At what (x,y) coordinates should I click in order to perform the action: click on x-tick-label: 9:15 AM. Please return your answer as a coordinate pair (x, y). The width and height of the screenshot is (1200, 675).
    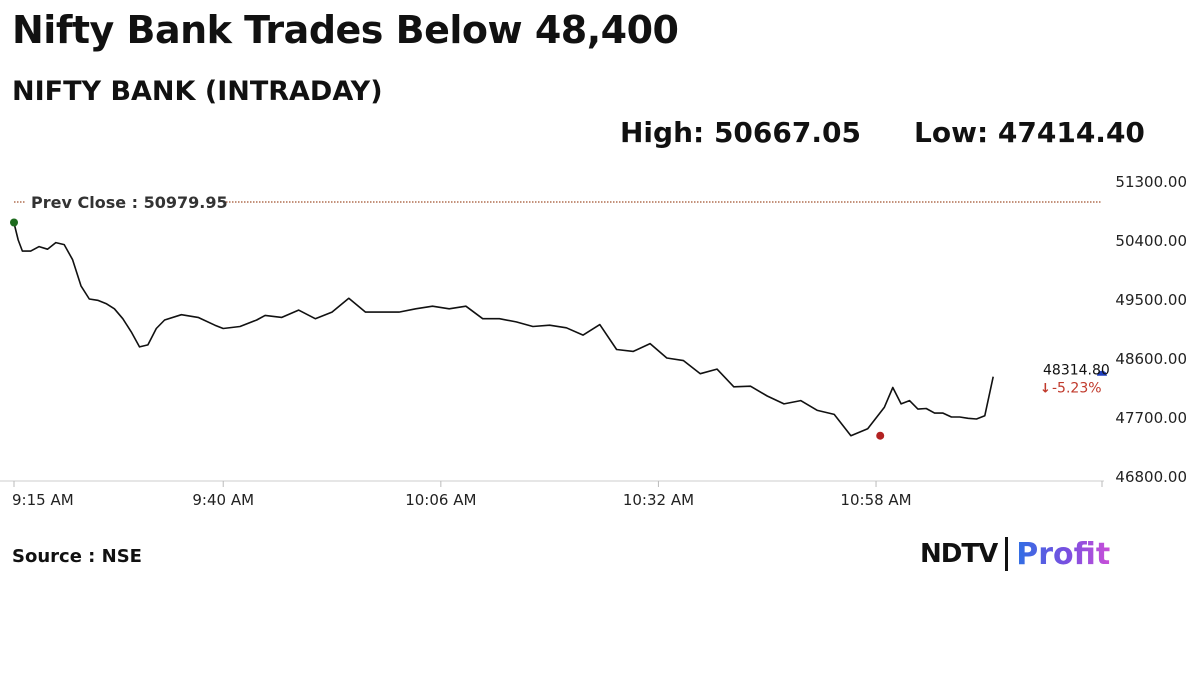
    Looking at the image, I should click on (43, 500).